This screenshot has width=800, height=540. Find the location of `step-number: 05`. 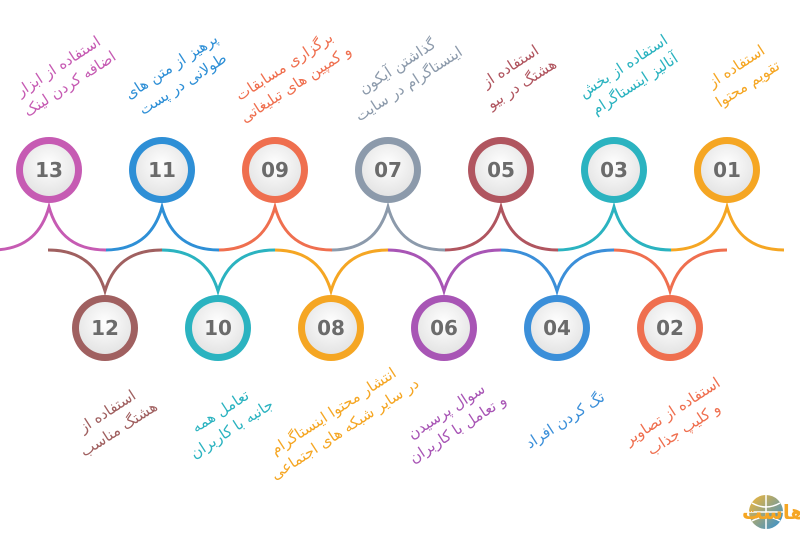

step-number: 05 is located at coordinates (501, 170).